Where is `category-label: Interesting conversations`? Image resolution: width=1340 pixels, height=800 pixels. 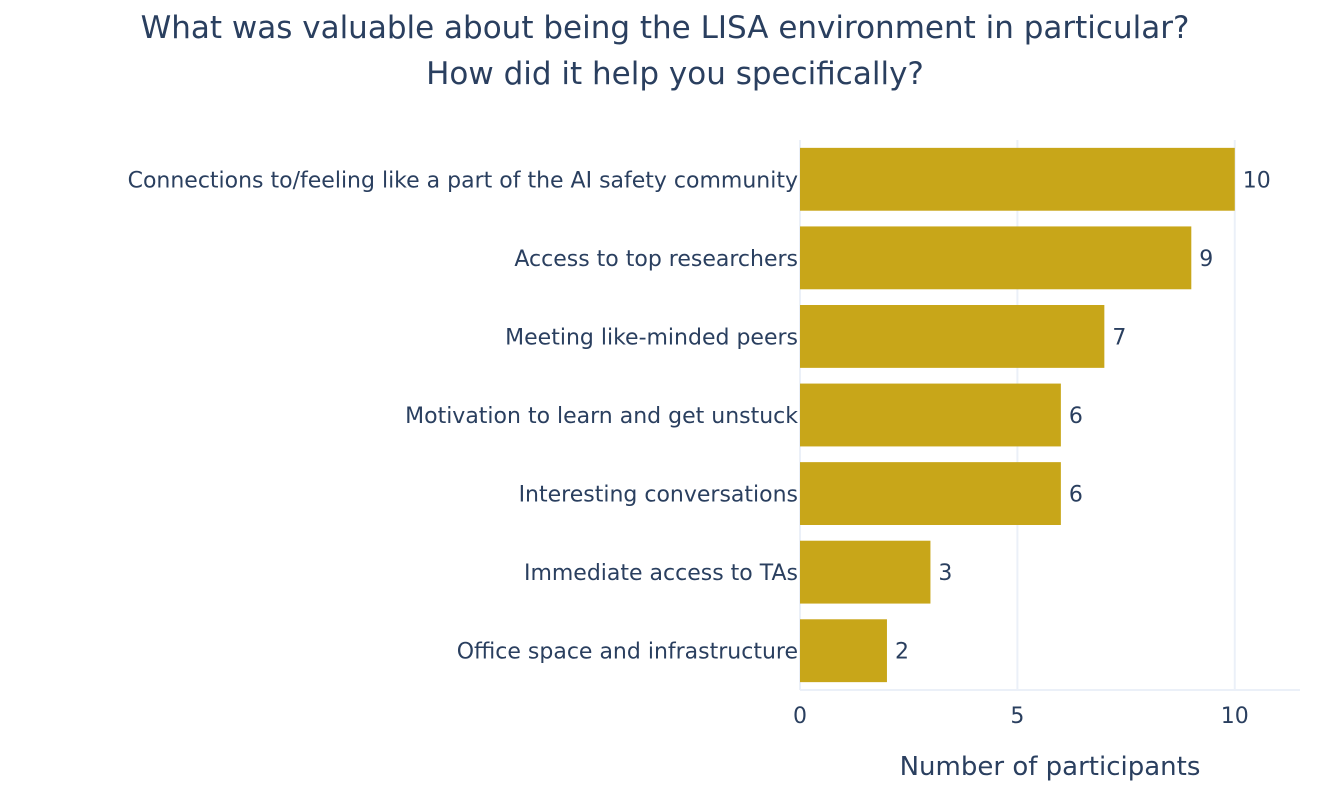 category-label: Interesting conversations is located at coordinates (658, 495).